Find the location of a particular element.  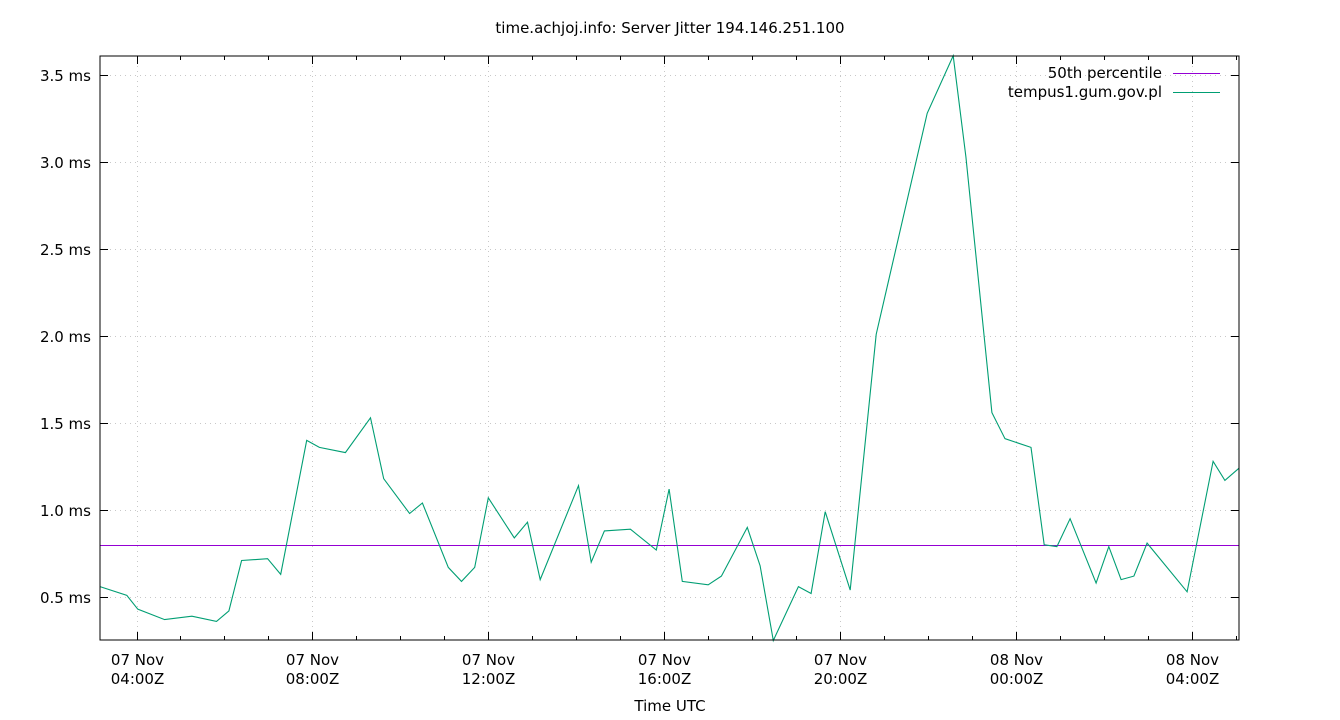

x-tick-time: 20:00Z is located at coordinates (840, 679).